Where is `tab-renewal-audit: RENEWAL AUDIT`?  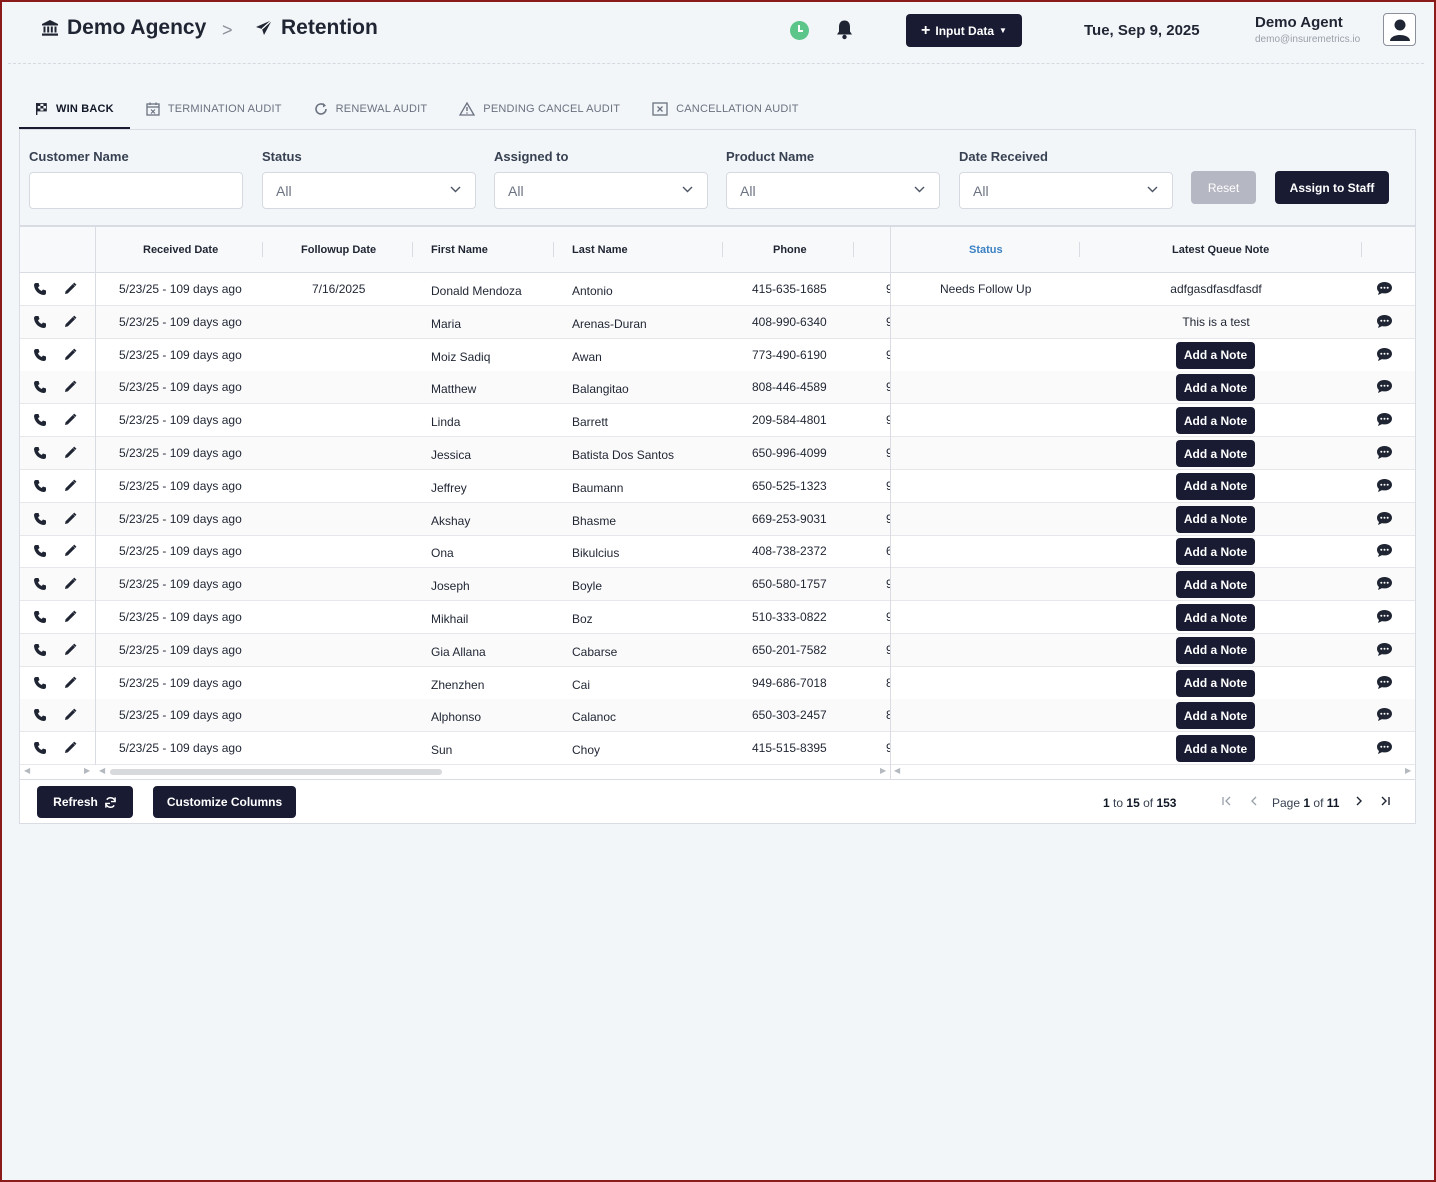 tab-renewal-audit: RENEWAL AUDIT is located at coordinates (371, 109).